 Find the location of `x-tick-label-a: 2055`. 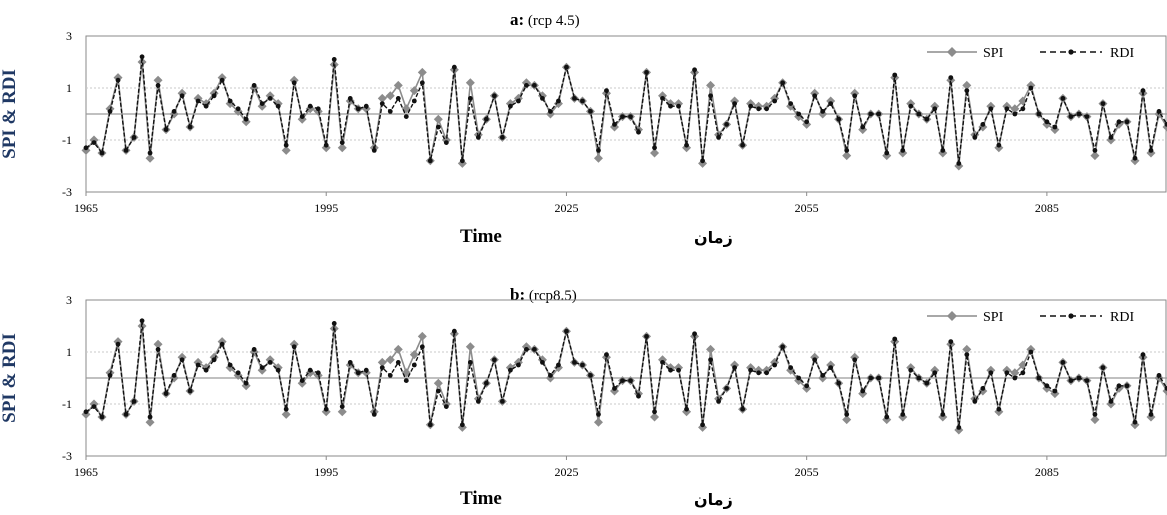

x-tick-label-a: 2055 is located at coordinates (807, 208).